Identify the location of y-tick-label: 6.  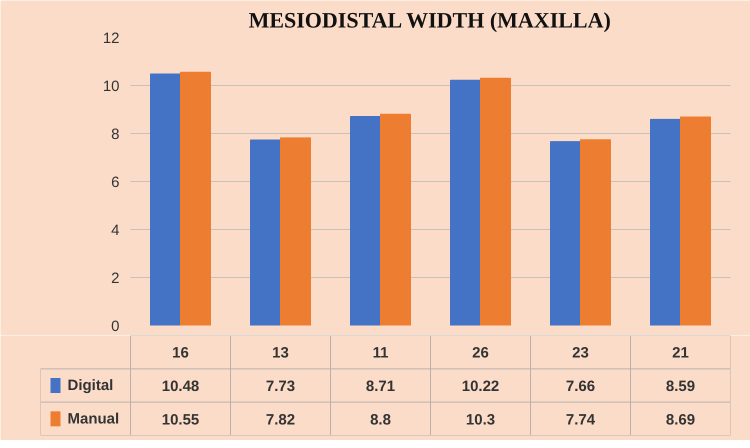
(115, 182).